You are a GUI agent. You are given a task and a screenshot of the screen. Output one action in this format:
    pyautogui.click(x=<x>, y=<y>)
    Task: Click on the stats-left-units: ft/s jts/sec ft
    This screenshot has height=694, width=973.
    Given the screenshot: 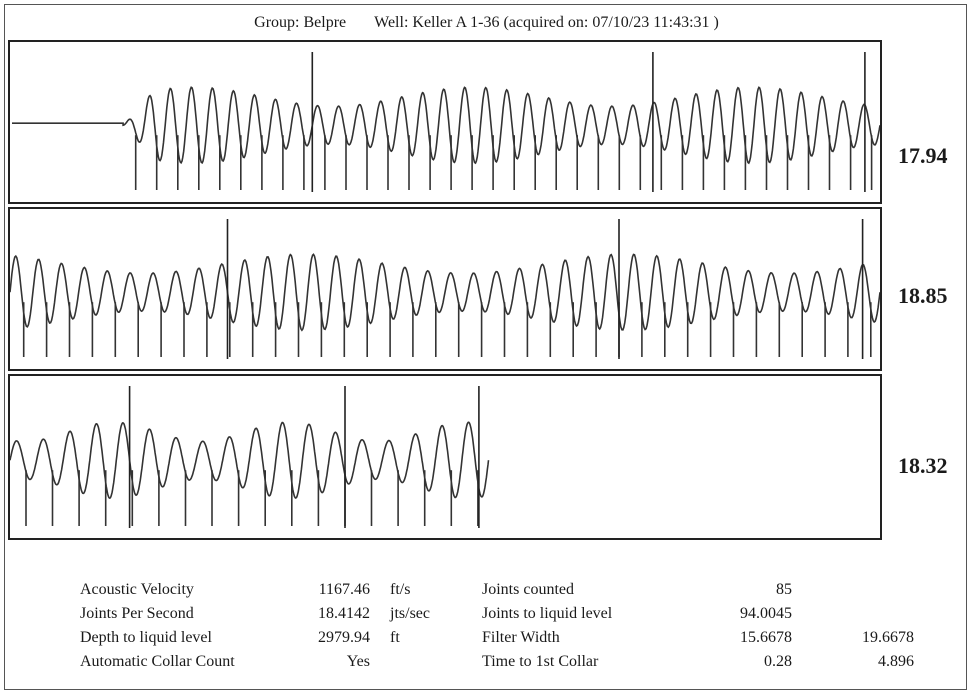 What is the action you would take?
    pyautogui.click(x=425, y=626)
    